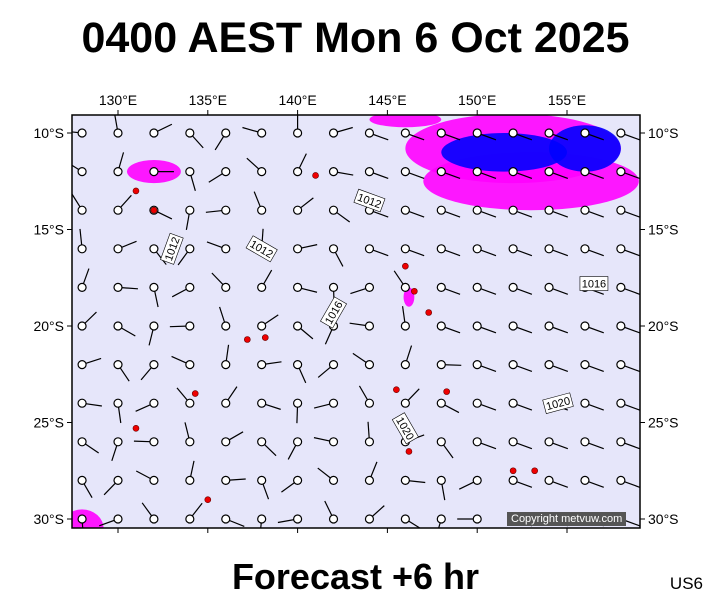  What do you see at coordinates (297, 100) in the screenshot?
I see `lon-label: 140°E` at bounding box center [297, 100].